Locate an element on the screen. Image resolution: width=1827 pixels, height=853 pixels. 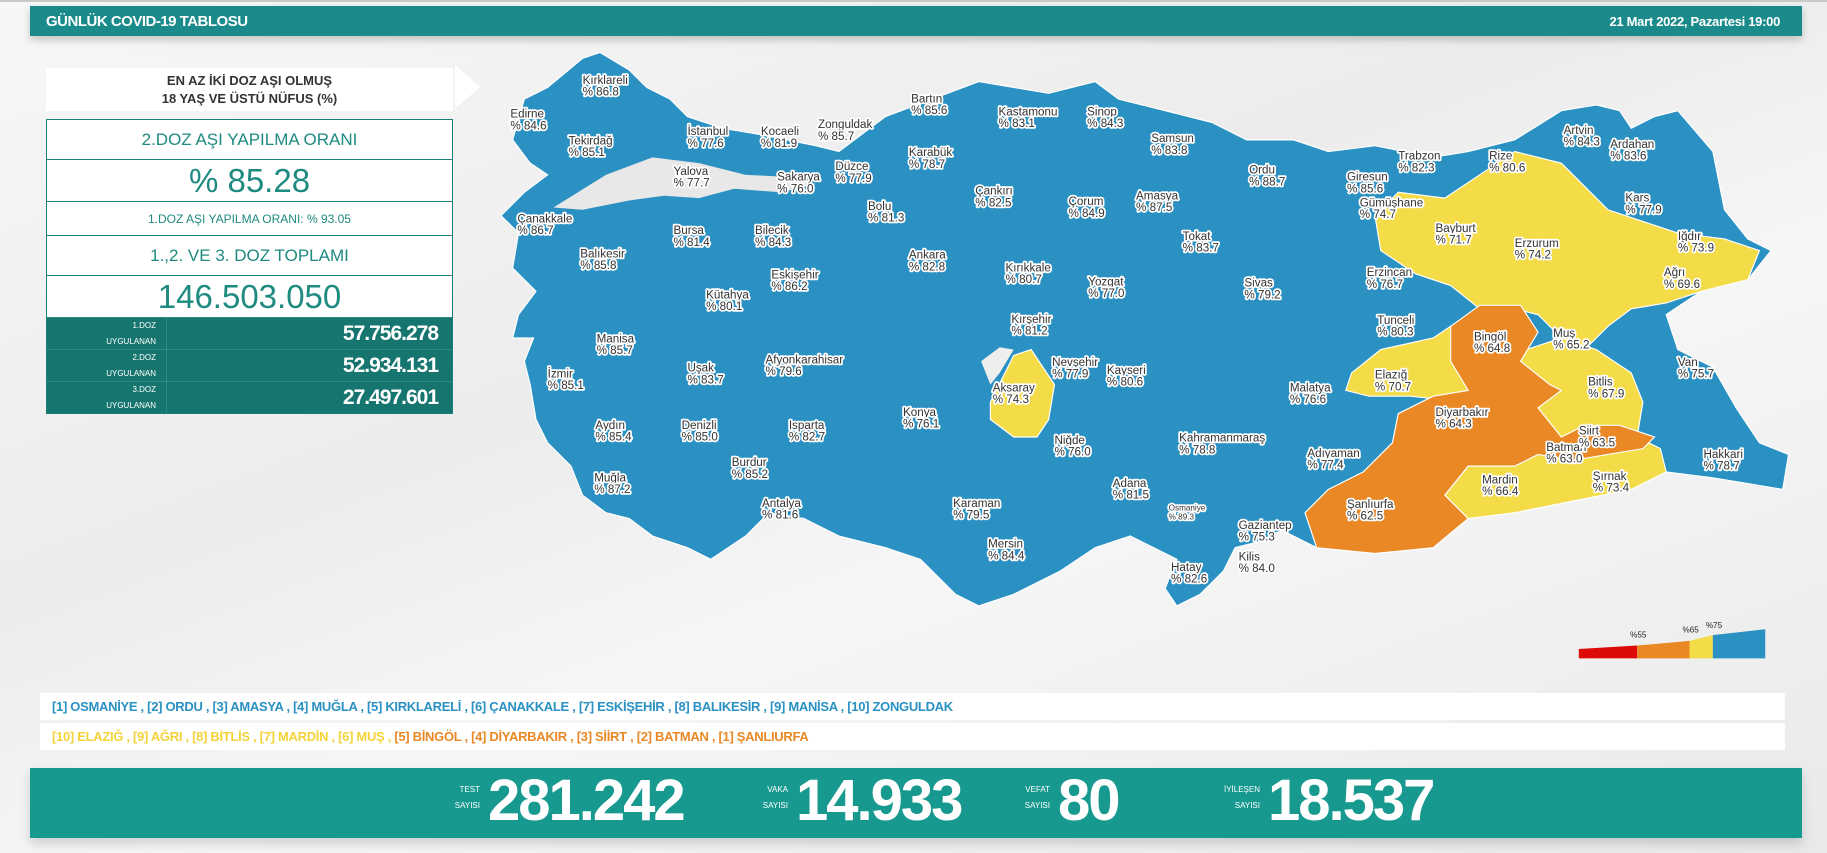
dose2-label: 2.DOZ AŞI YAPILMA ORANI is located at coordinates (249, 140).